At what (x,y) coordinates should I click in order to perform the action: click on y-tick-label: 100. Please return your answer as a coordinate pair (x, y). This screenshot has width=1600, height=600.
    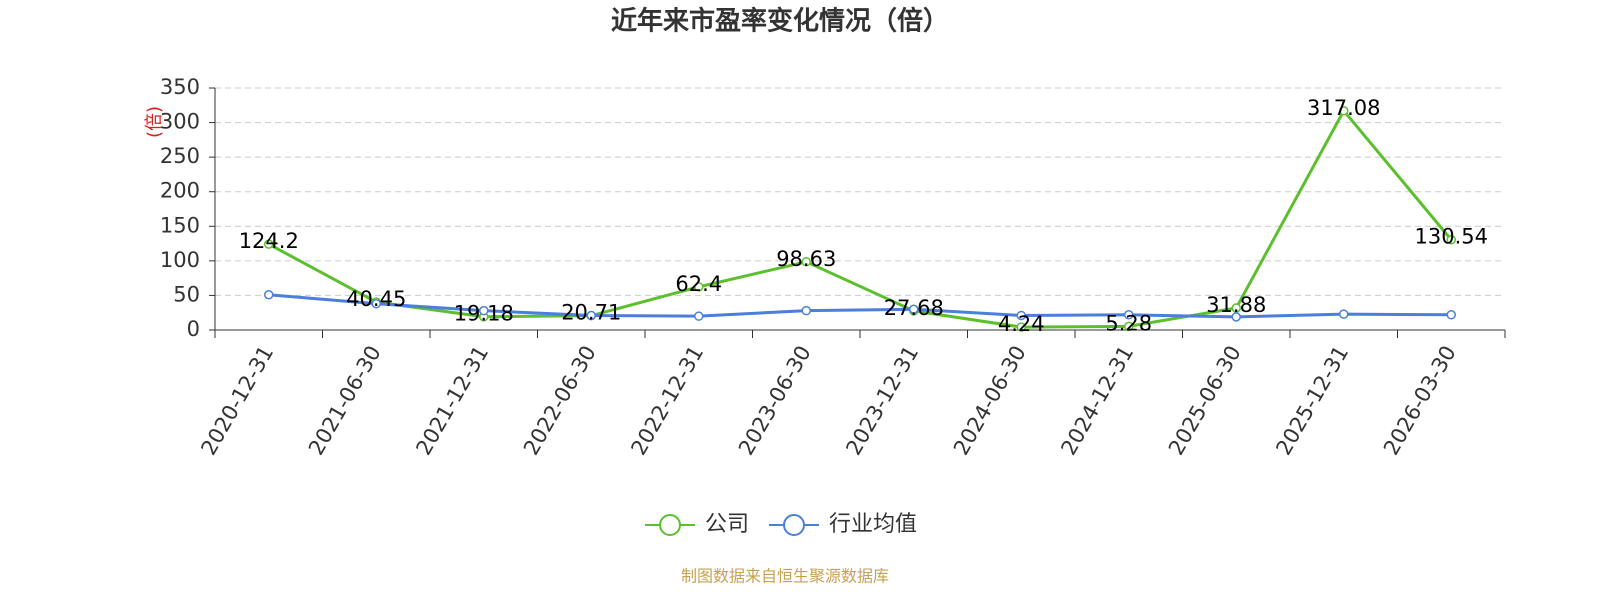
    Looking at the image, I should click on (180, 260).